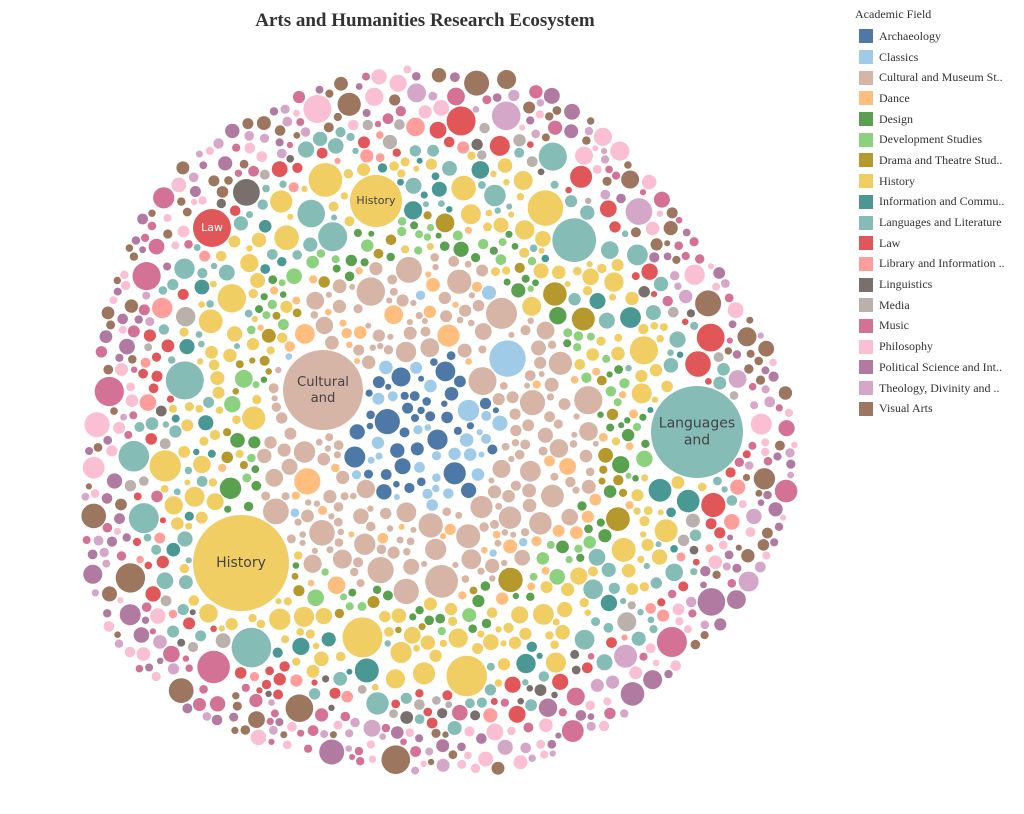  Describe the element at coordinates (588, 201) in the screenshot. I see `bubble-media` at that location.